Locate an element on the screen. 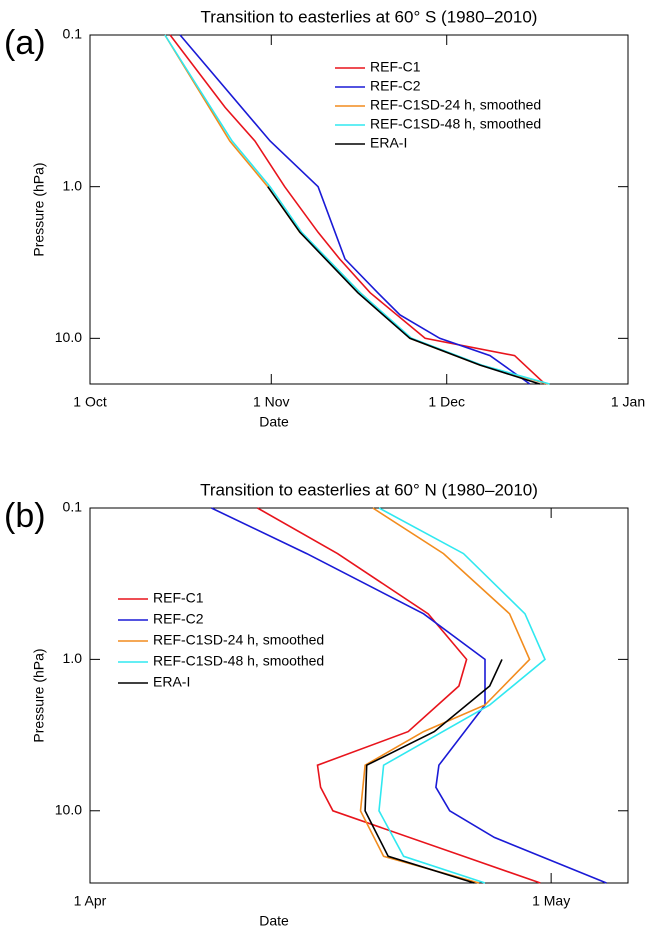 Image resolution: width=650 pixels, height=933 pixels. x-tick-label: 1 Apr is located at coordinates (90, 901).